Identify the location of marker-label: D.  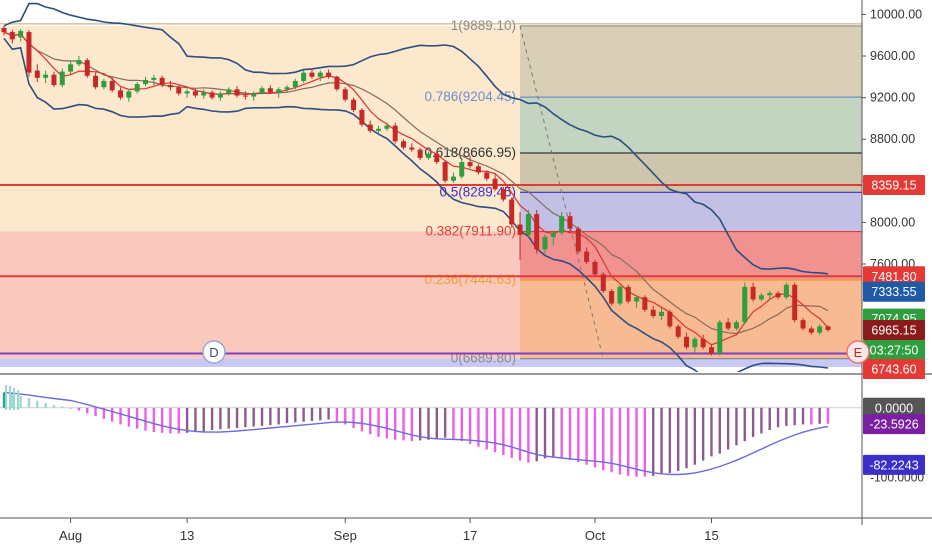
(213, 352).